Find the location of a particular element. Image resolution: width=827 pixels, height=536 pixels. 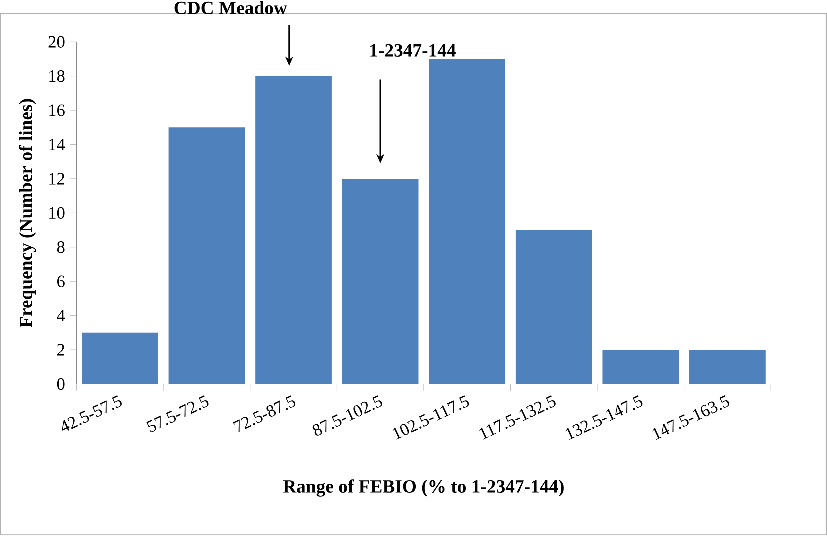

x-axis-title: Range of FEBIO (% to 1-2347-144) is located at coordinates (423, 489).